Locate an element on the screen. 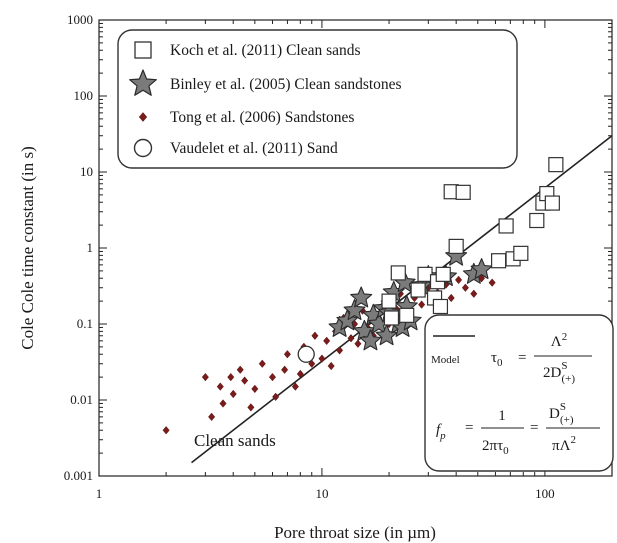 The height and width of the screenshot is (543, 617). y-tick-label: 0.001 is located at coordinates (78, 475).